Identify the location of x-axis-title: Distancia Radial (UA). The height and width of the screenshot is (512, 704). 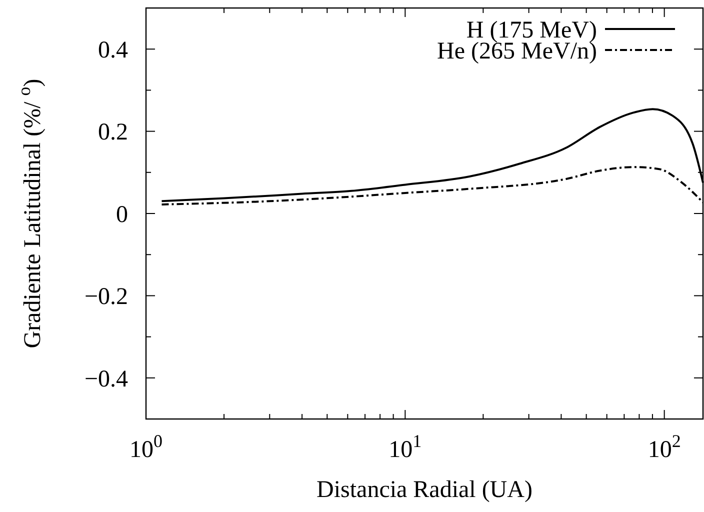
(424, 490).